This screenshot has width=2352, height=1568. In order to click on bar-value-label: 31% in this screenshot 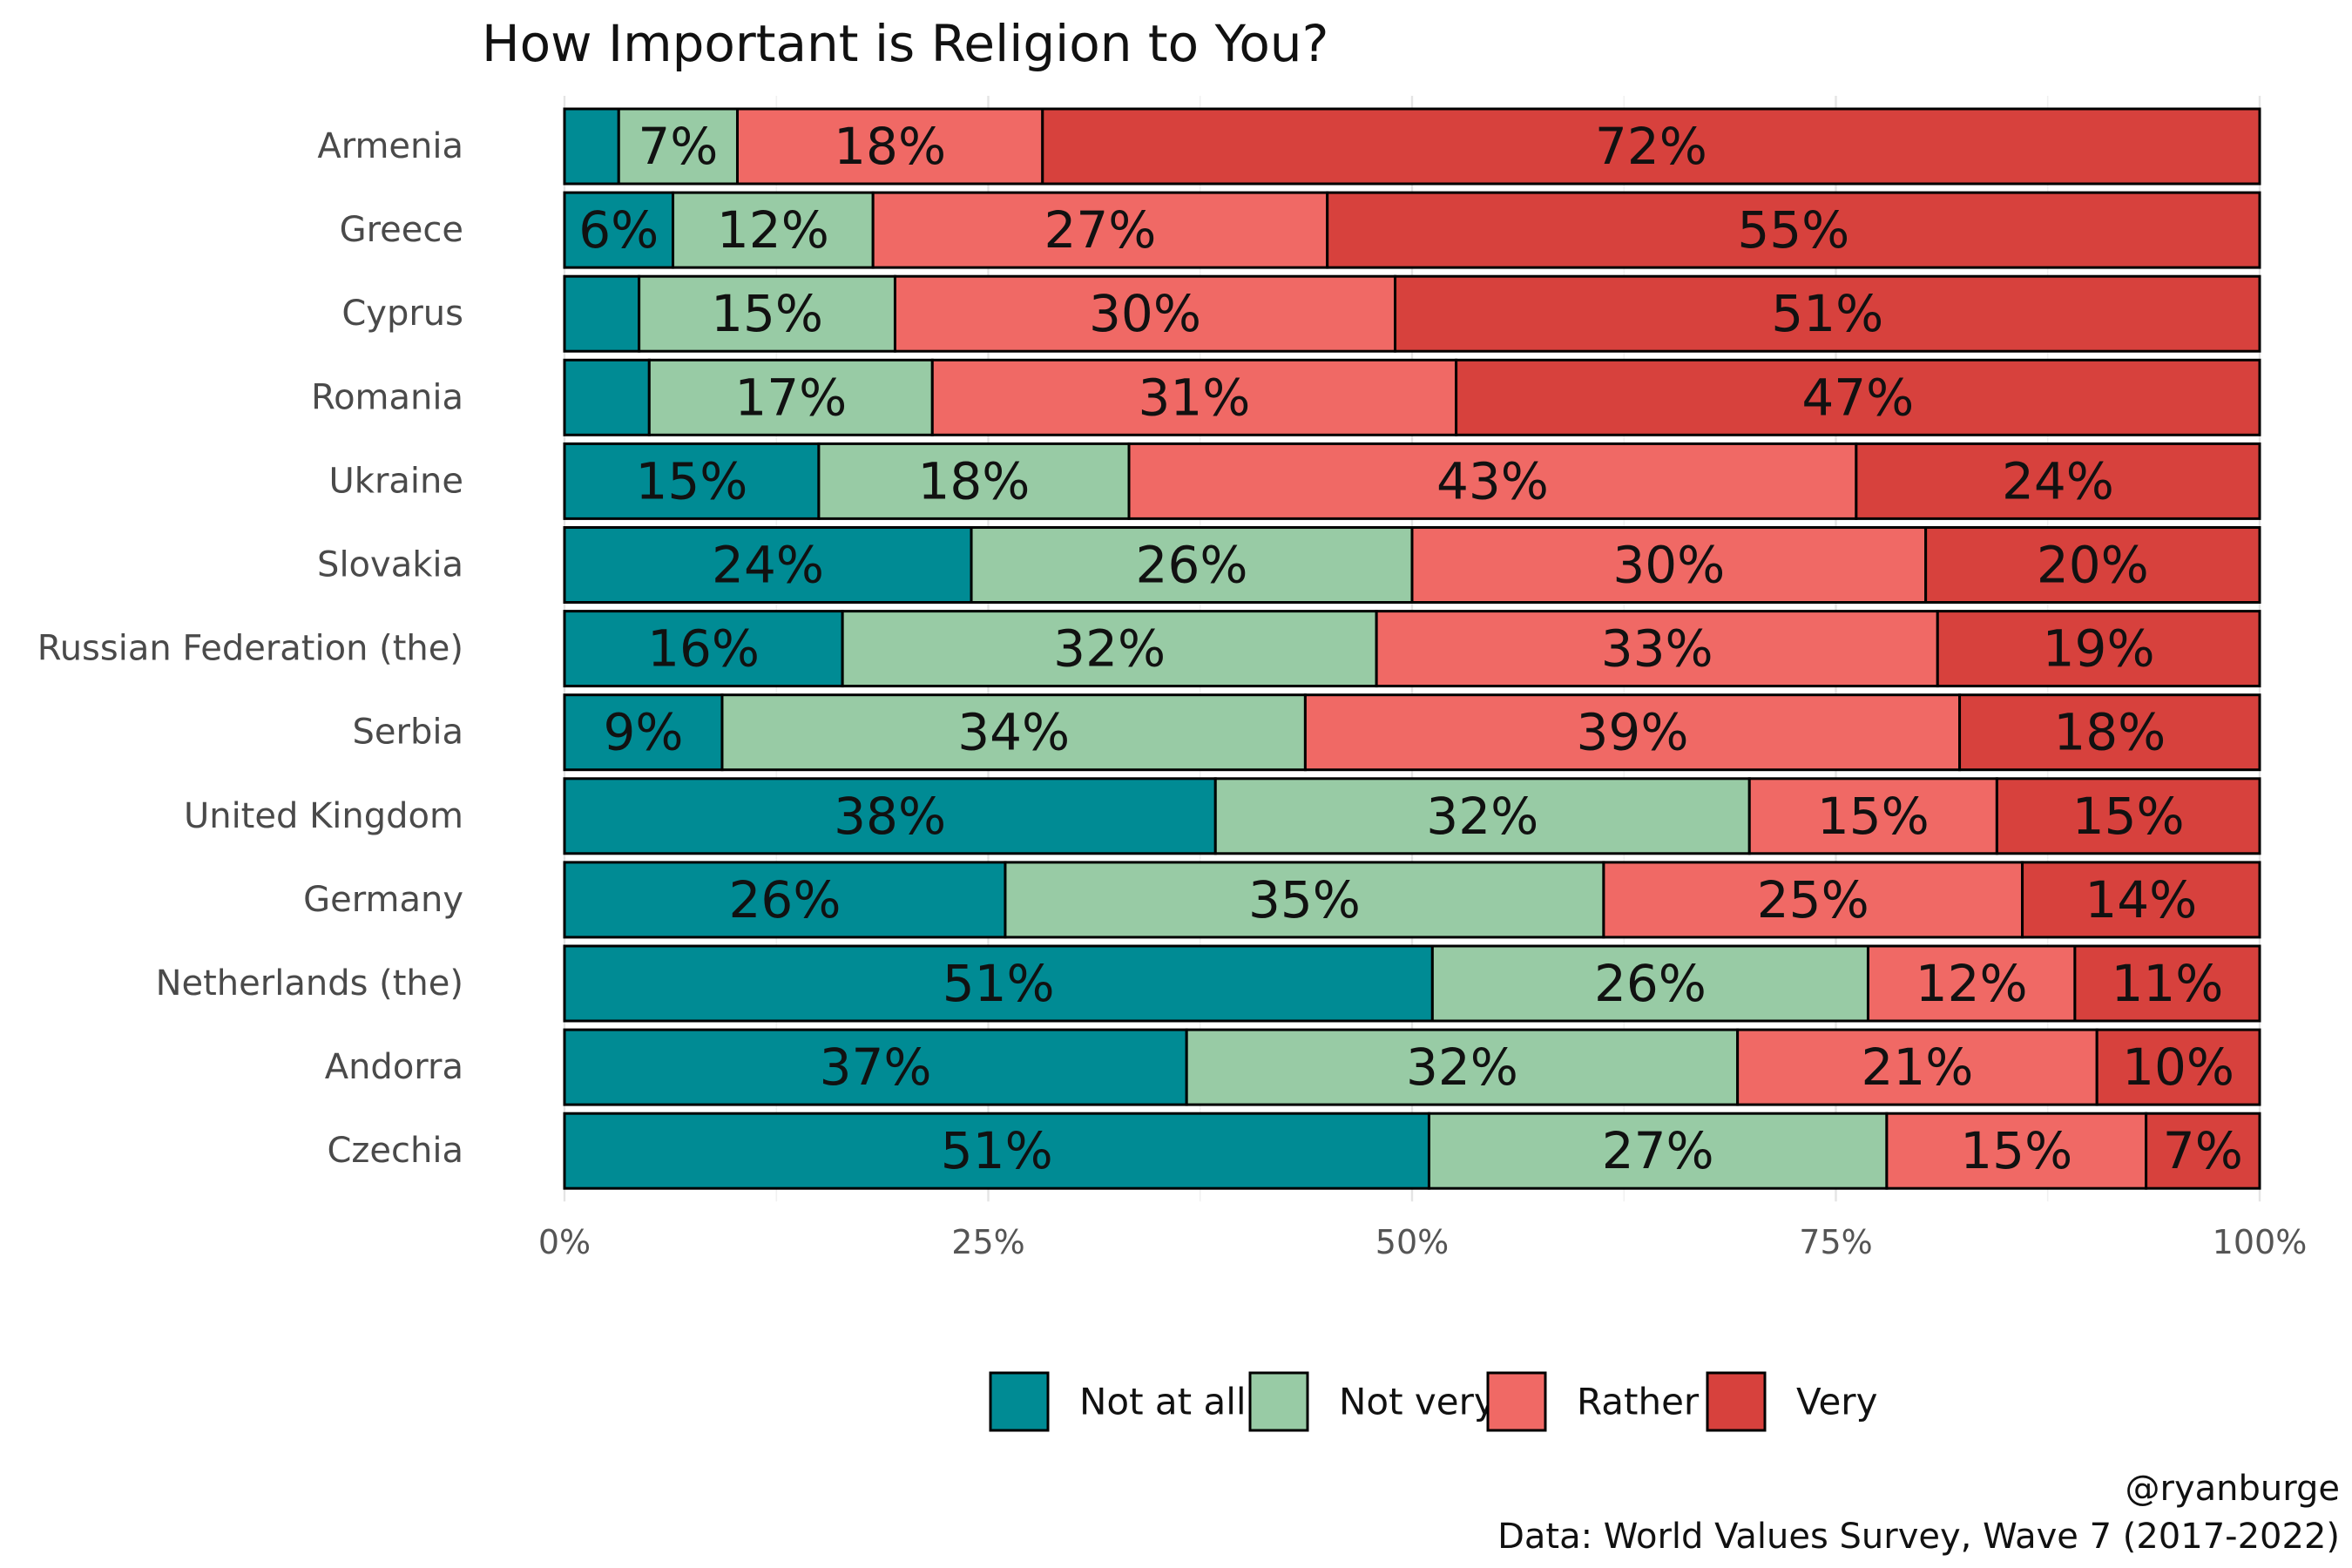, I will do `click(1194, 398)`.